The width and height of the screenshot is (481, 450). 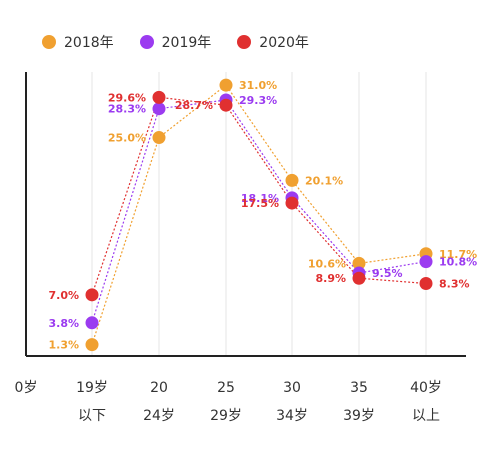 What do you see at coordinates (159, 388) in the screenshot?
I see `x-tick-label-1-line1: 20` at bounding box center [159, 388].